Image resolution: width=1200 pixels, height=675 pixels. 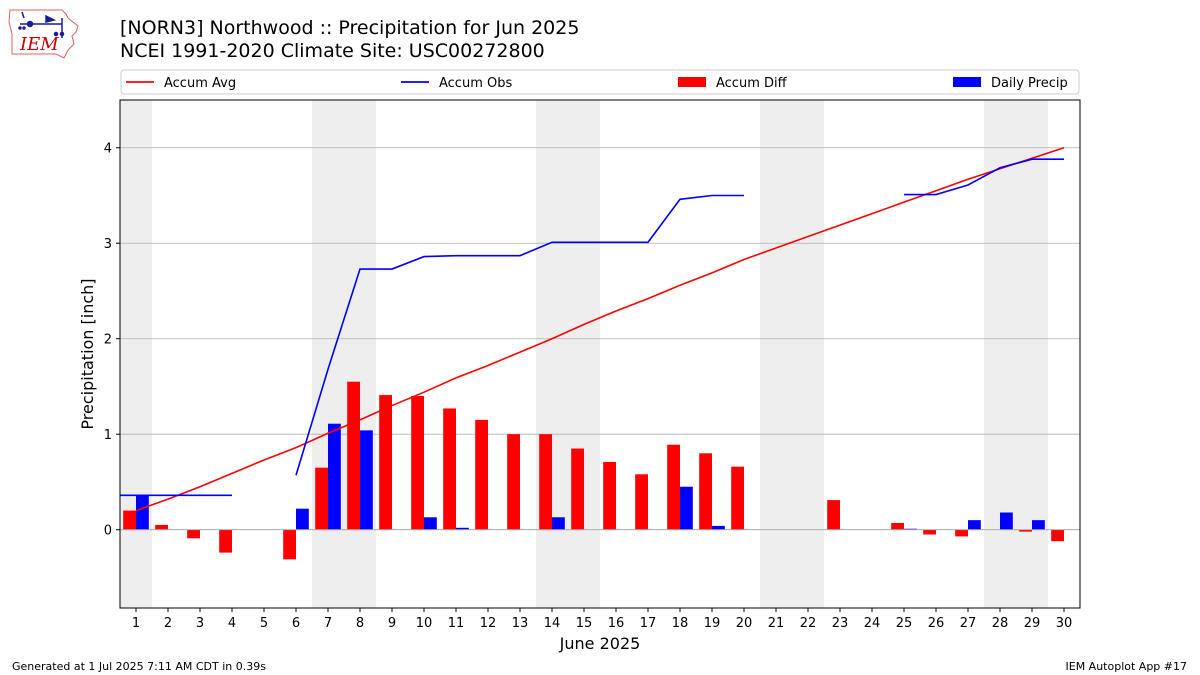 I want to click on x-tick-label: 29, so click(x=1032, y=623).